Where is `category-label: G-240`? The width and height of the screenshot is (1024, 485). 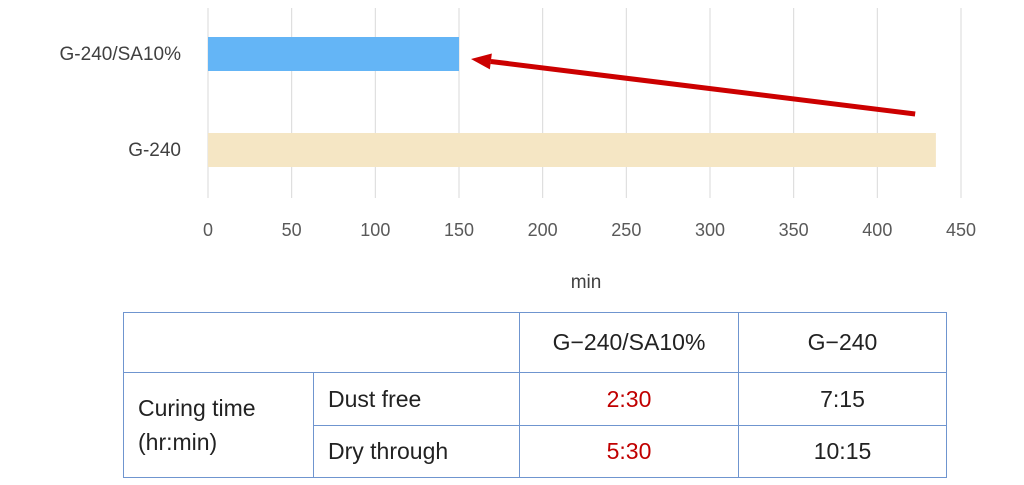
category-label: G-240 is located at coordinates (154, 150).